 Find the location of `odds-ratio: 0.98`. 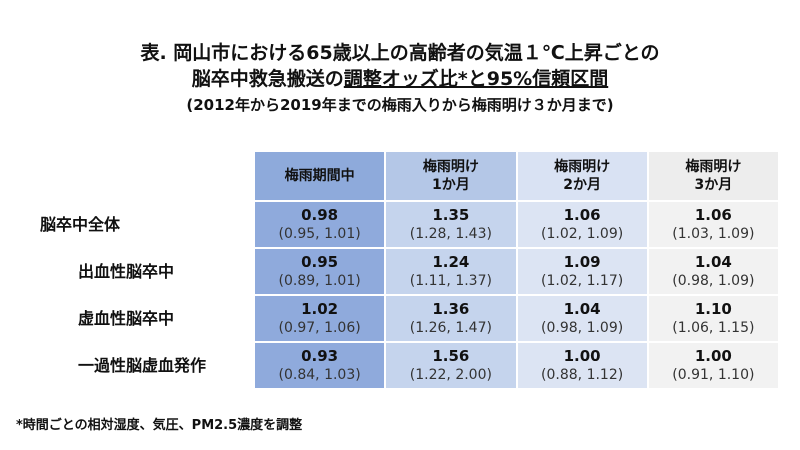

odds-ratio: 0.98 is located at coordinates (320, 214).